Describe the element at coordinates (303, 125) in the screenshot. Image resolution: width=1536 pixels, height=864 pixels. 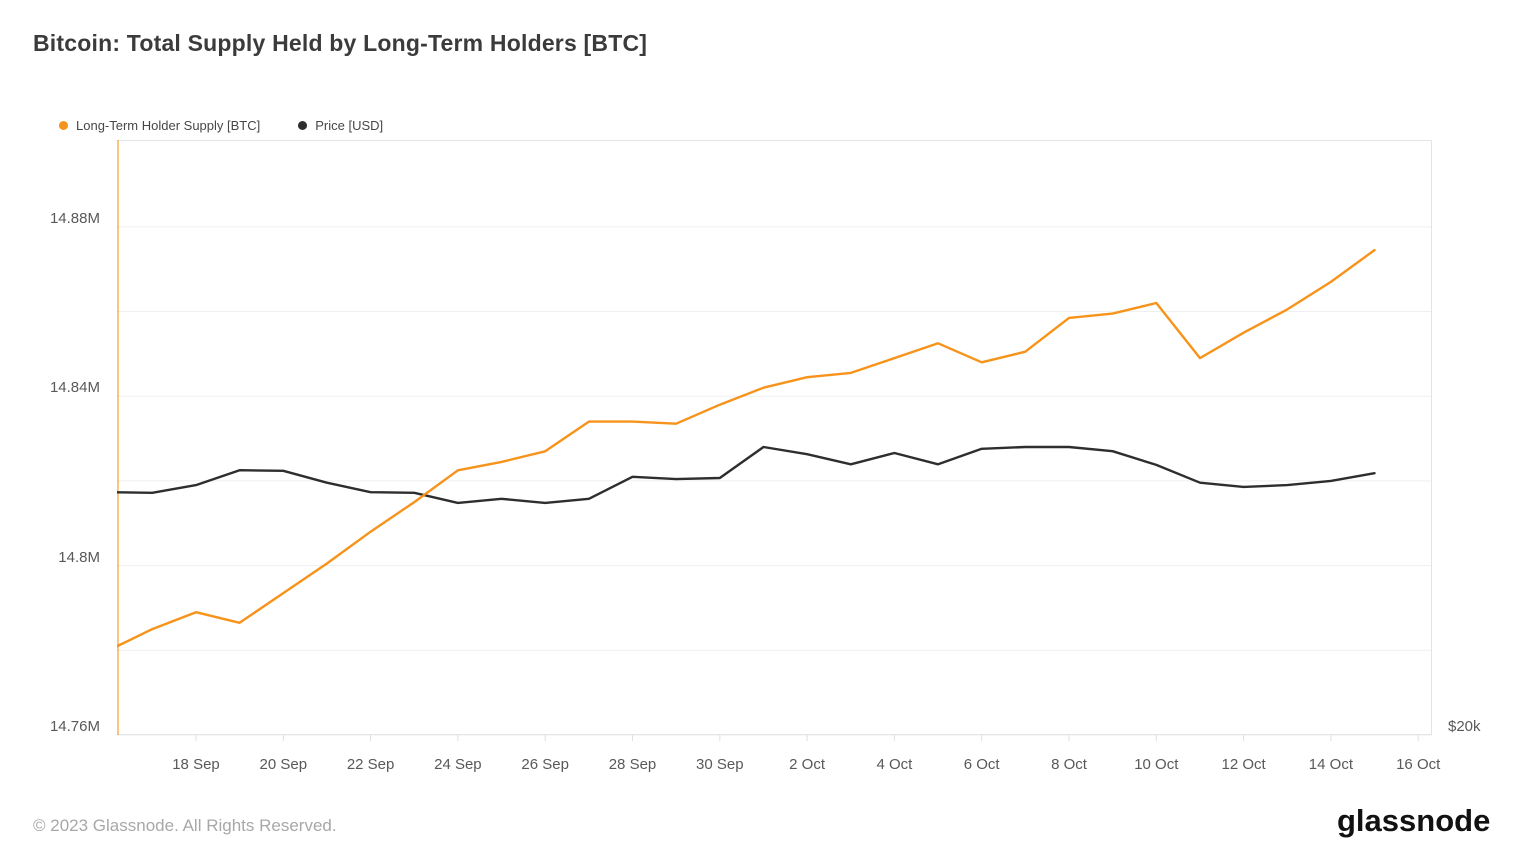
I see `price-series-dot-icon` at that location.